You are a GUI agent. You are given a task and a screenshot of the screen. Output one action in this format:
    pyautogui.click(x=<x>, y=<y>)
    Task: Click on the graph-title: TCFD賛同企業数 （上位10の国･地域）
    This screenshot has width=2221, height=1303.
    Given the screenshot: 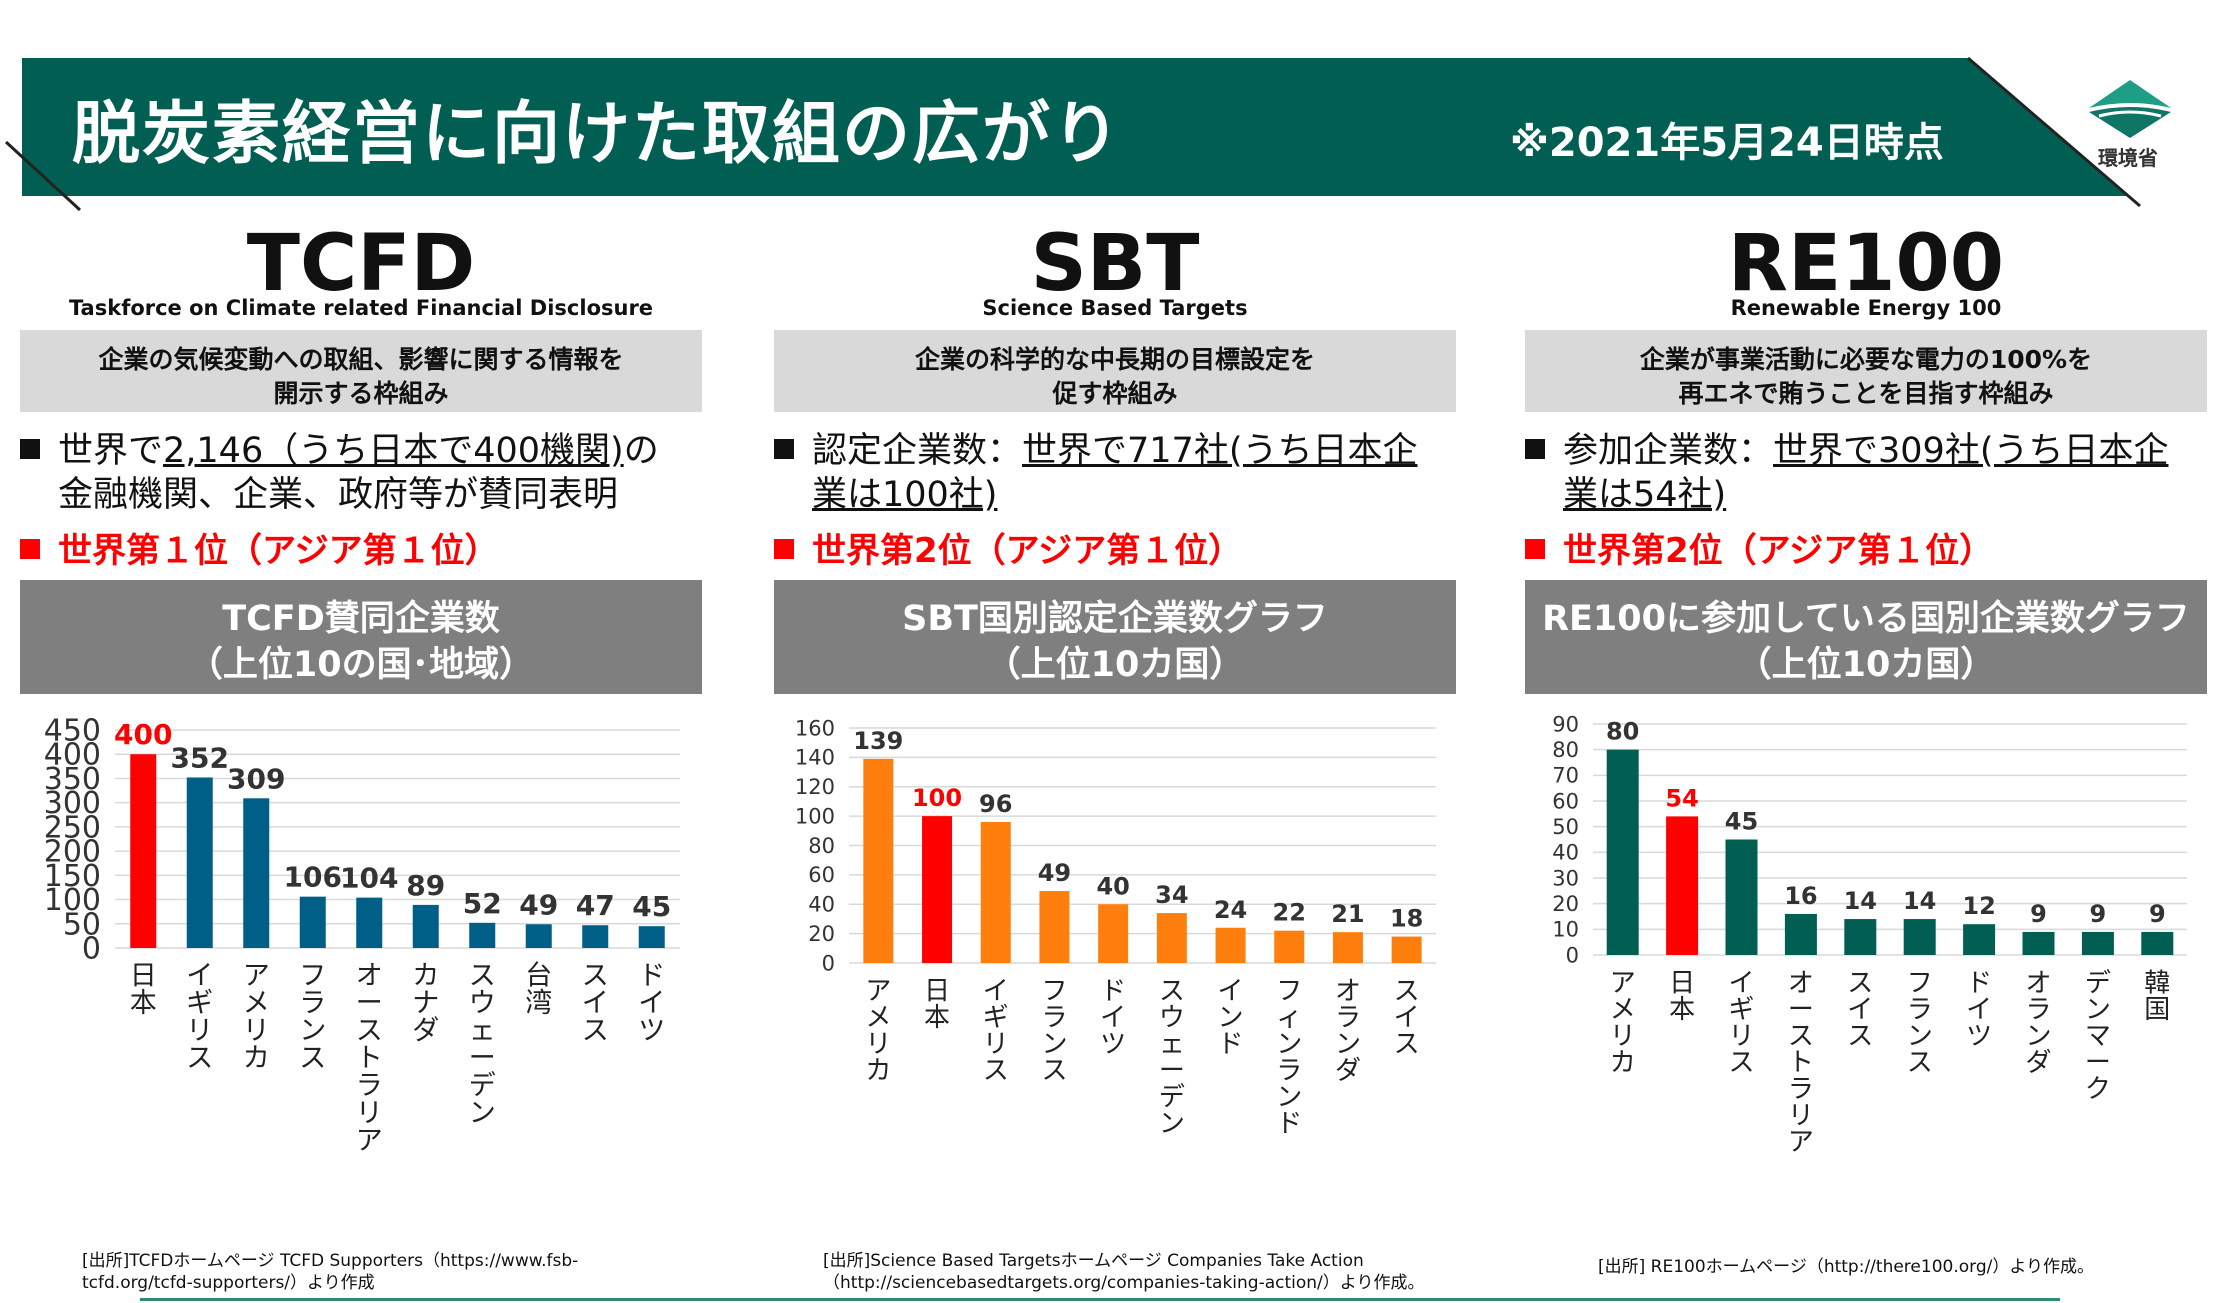 What is the action you would take?
    pyautogui.click(x=361, y=637)
    